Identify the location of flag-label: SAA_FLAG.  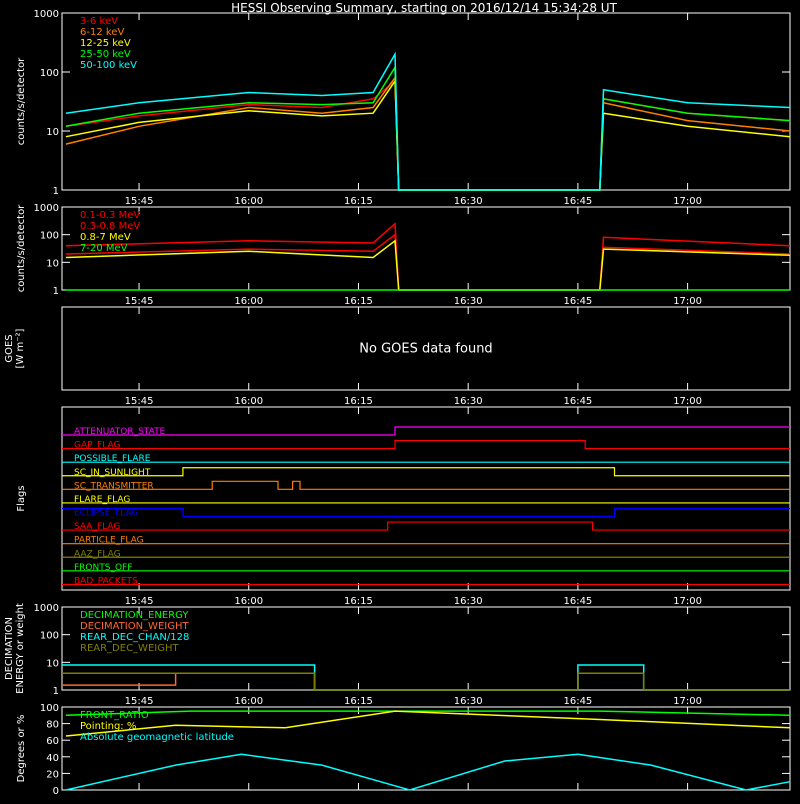
(97, 527).